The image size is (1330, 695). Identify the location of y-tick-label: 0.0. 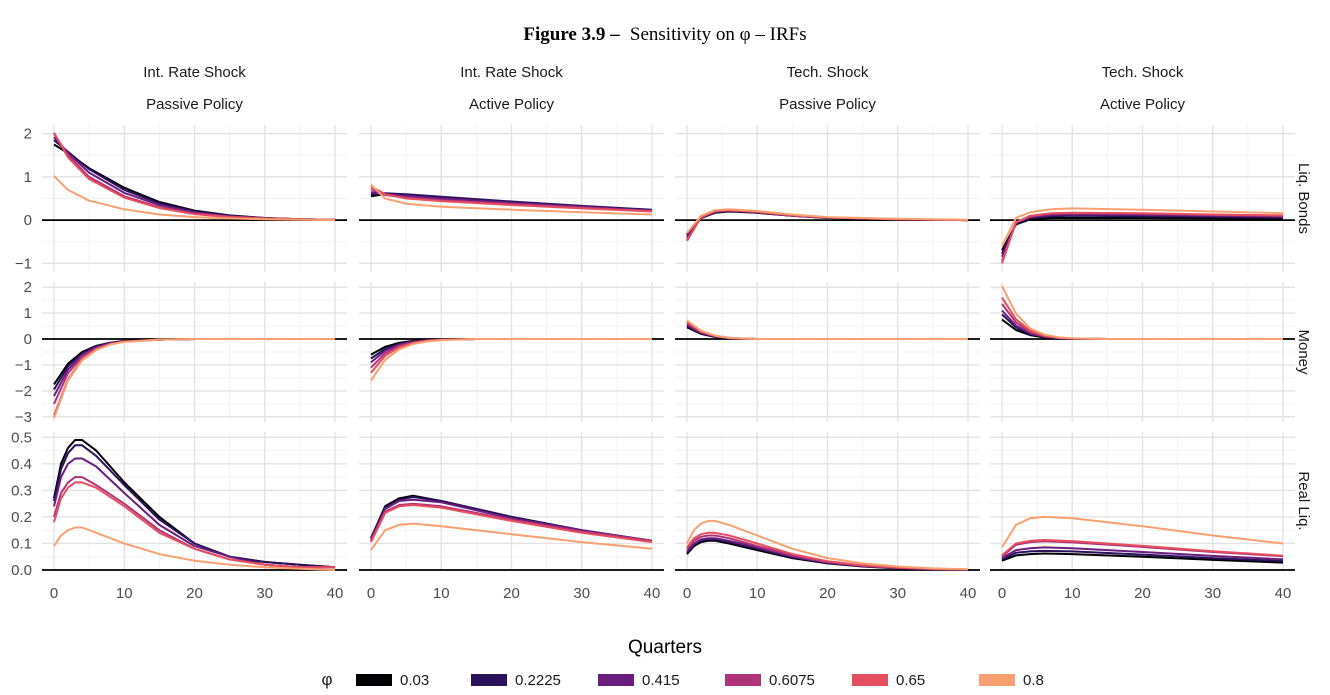
(21, 570).